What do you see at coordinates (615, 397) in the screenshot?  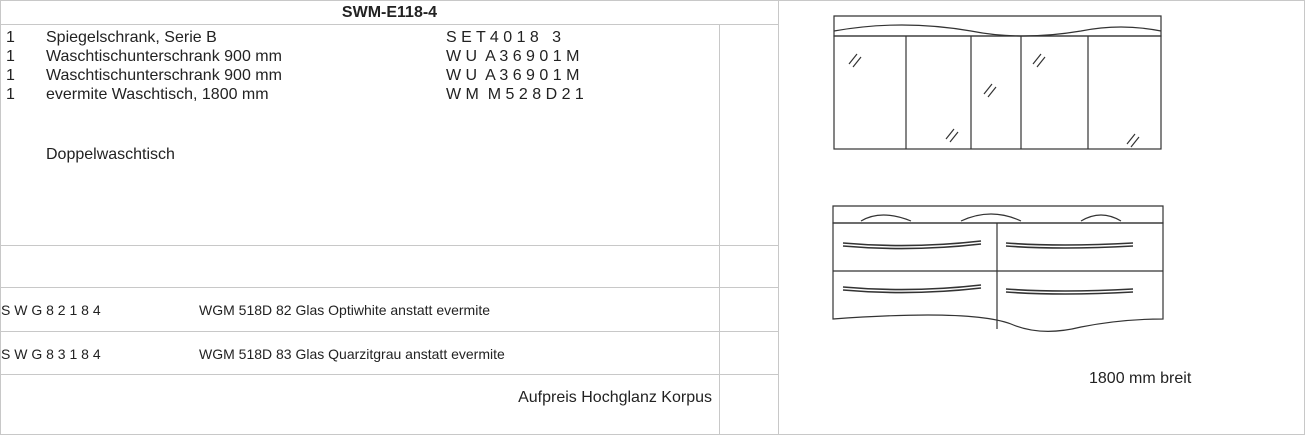 I see `surcharge: Aufpreis Hochglanz Korpus` at bounding box center [615, 397].